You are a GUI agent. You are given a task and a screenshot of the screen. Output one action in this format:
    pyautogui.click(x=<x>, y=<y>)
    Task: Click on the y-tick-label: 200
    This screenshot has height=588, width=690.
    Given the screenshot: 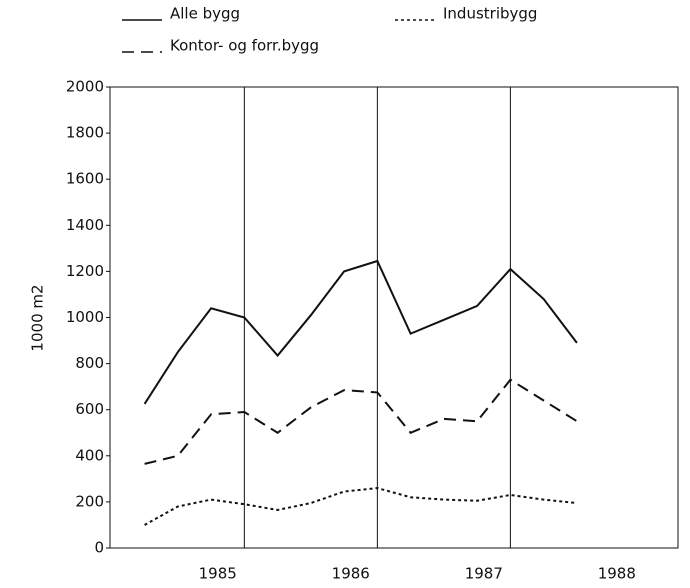 What is the action you would take?
    pyautogui.click(x=89, y=501)
    